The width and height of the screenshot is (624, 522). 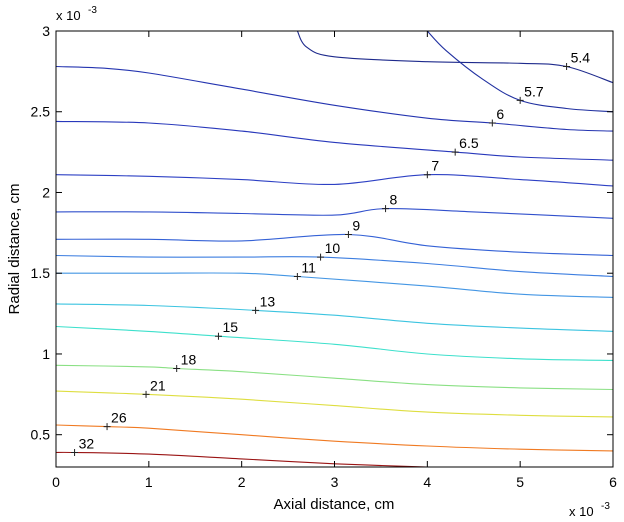 What do you see at coordinates (520, 71) in the screenshot?
I see `contour-line-5.7` at bounding box center [520, 71].